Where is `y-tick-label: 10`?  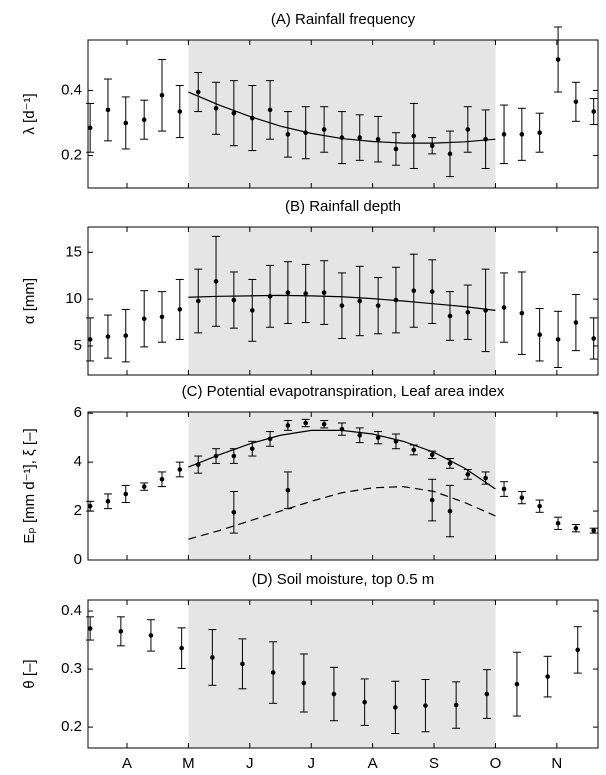 y-tick-label: 10 is located at coordinates (73, 298).